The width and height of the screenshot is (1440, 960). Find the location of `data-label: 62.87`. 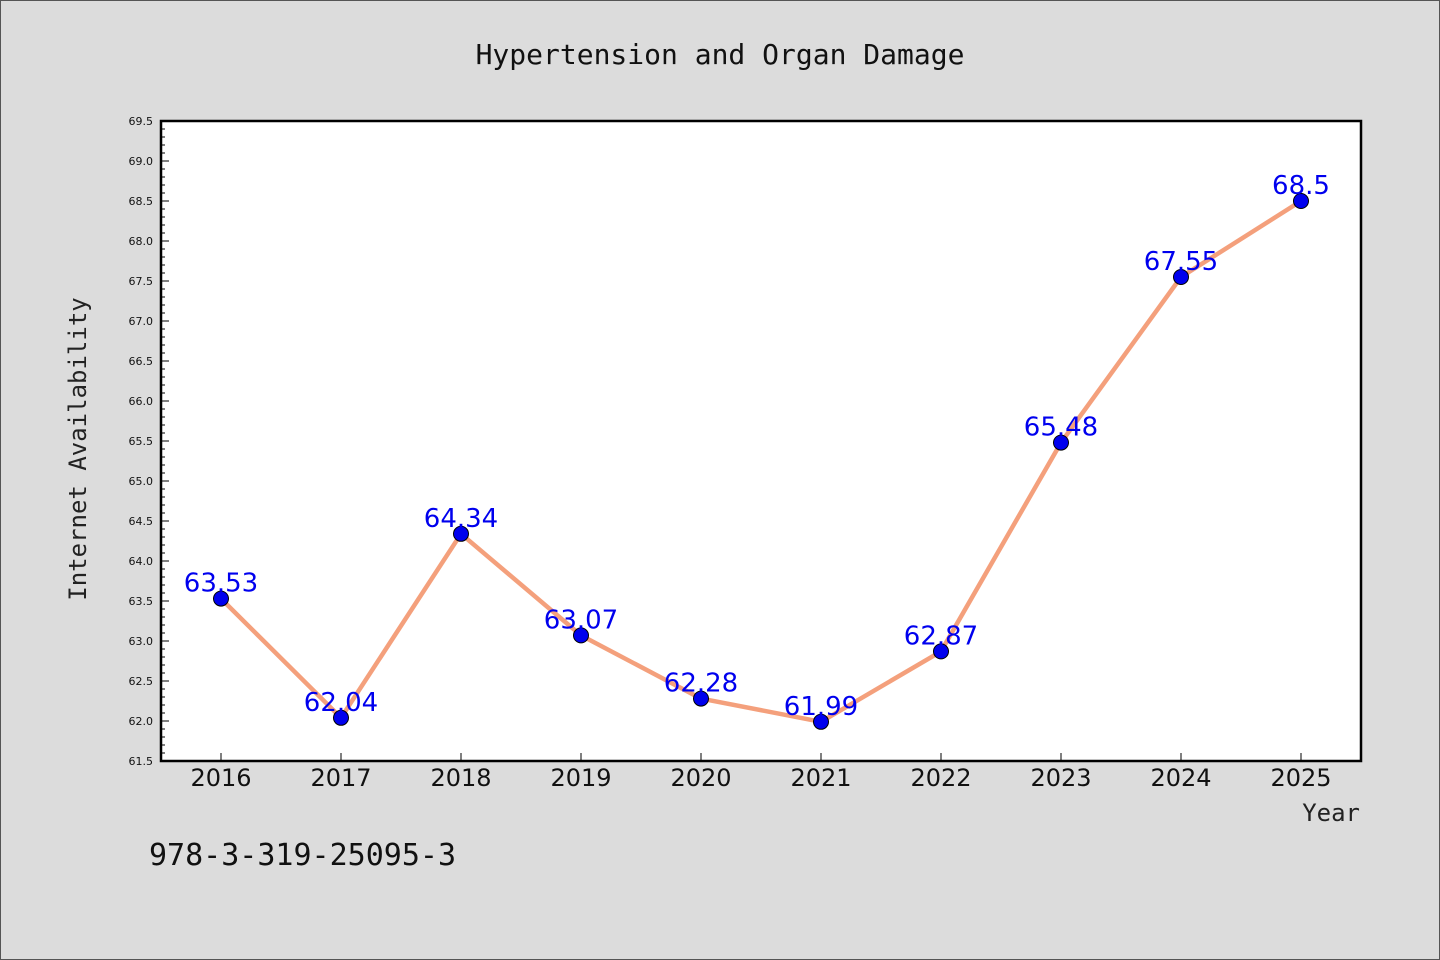

data-label: 62.87 is located at coordinates (941, 636).